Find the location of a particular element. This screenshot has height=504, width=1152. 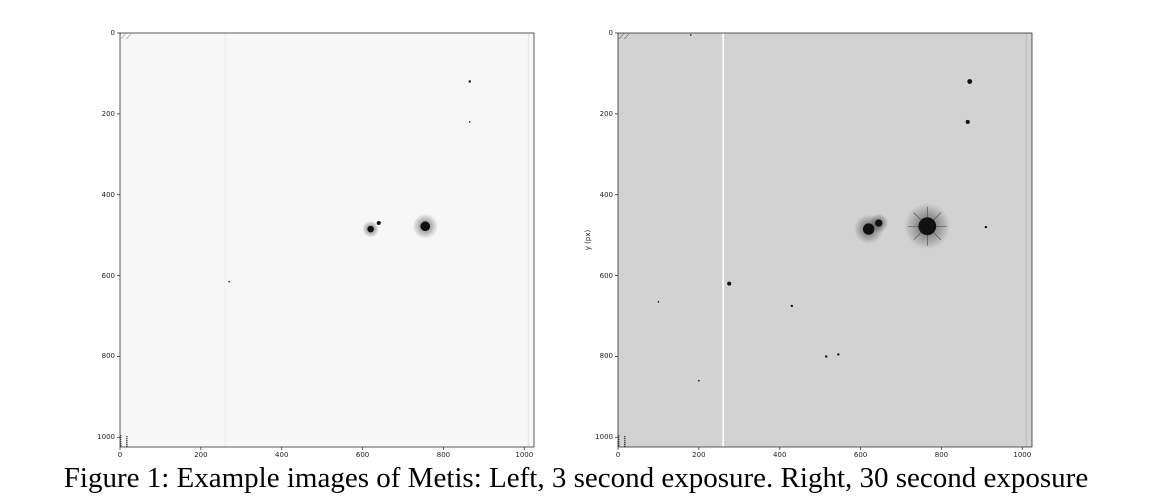

y-axis-title: y (px) is located at coordinates (588, 240).